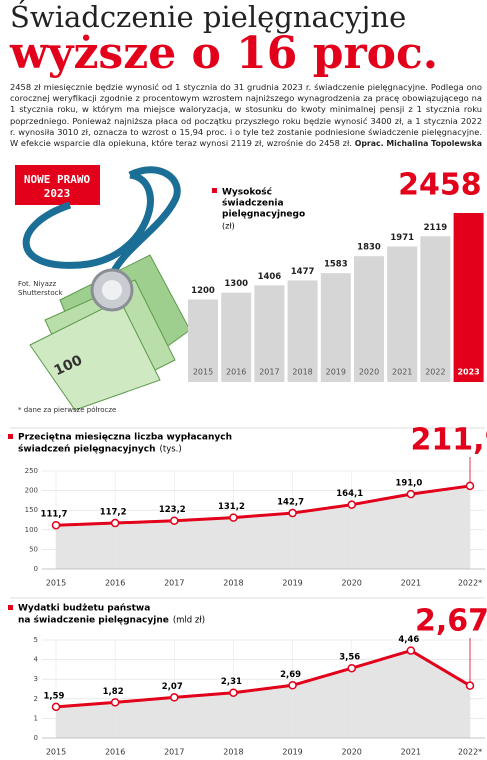 Image resolution: width=487 pixels, height=760 pixels. Describe the element at coordinates (369, 248) in the screenshot. I see `value-label: 1830` at that location.